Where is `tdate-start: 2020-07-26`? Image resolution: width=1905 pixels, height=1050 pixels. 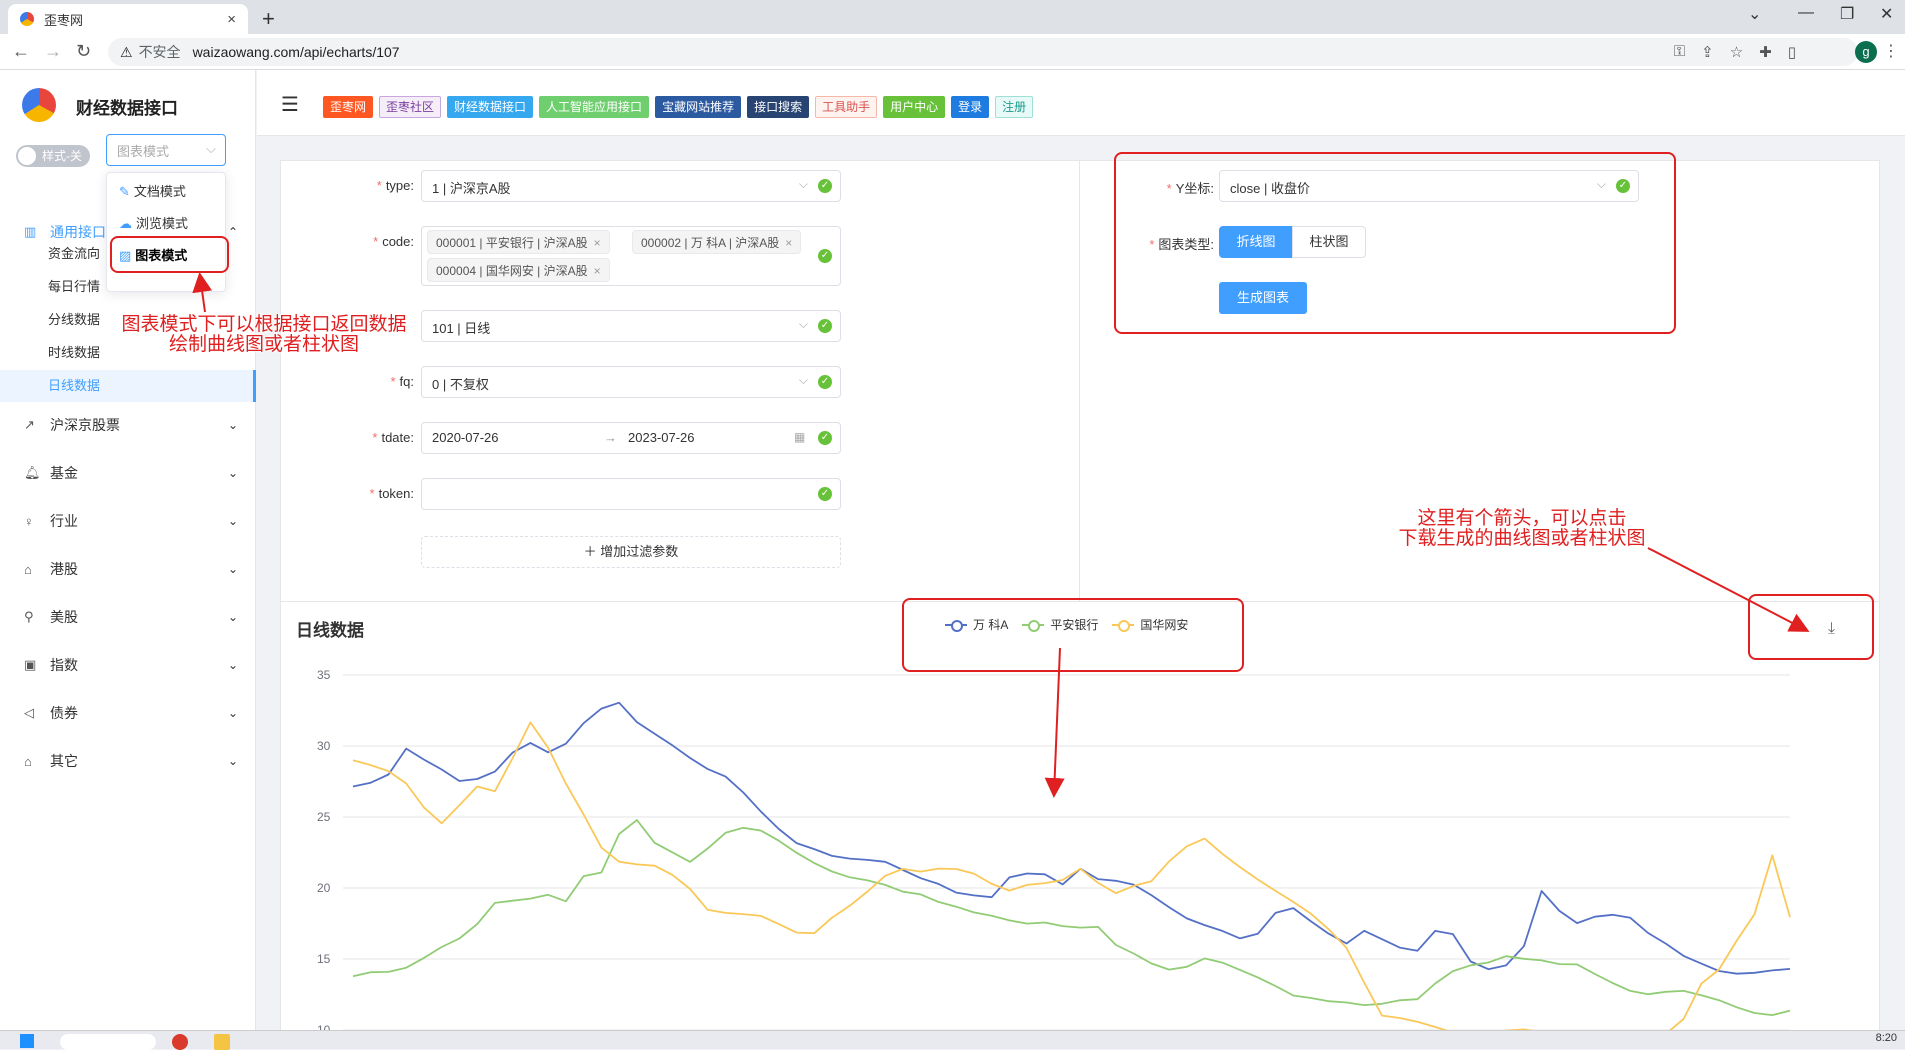
tdate-start: 2020-07-26 is located at coordinates (465, 437).